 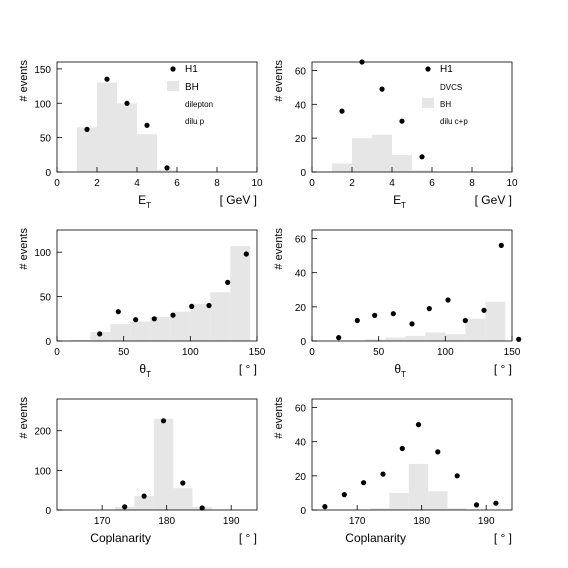 I want to click on y-tick-label: 150, so click(x=42, y=70).